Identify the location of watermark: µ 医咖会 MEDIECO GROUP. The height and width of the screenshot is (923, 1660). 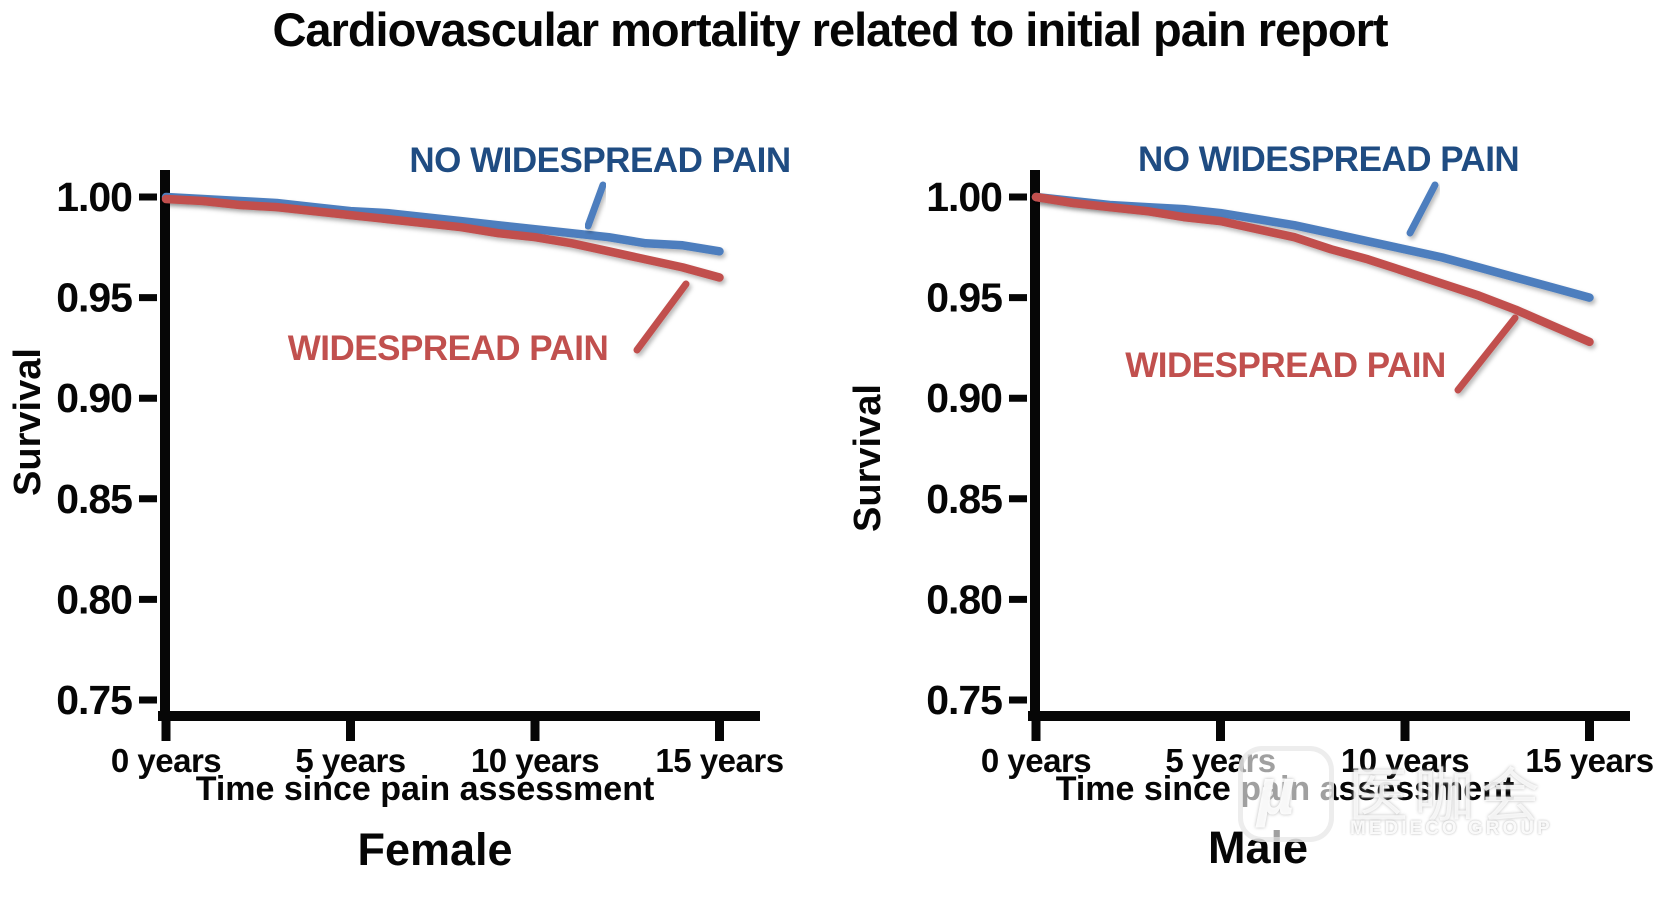
(1390, 797).